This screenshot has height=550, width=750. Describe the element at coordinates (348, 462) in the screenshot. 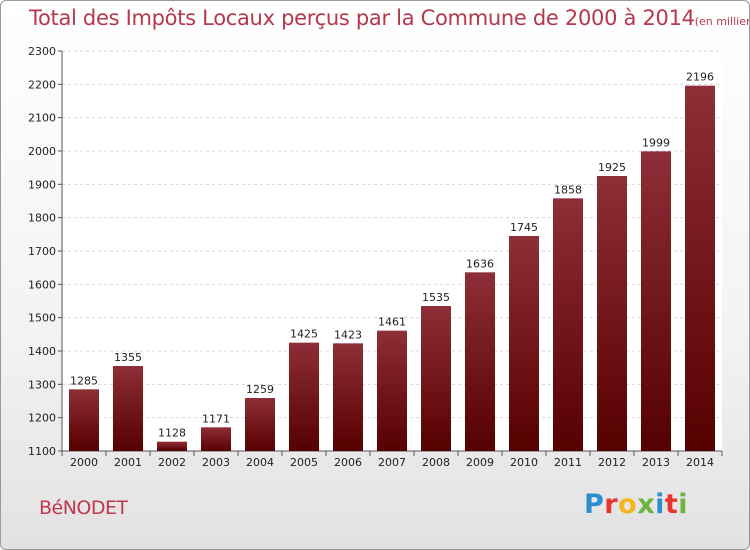

I see `x-tick-label: 2006` at that location.